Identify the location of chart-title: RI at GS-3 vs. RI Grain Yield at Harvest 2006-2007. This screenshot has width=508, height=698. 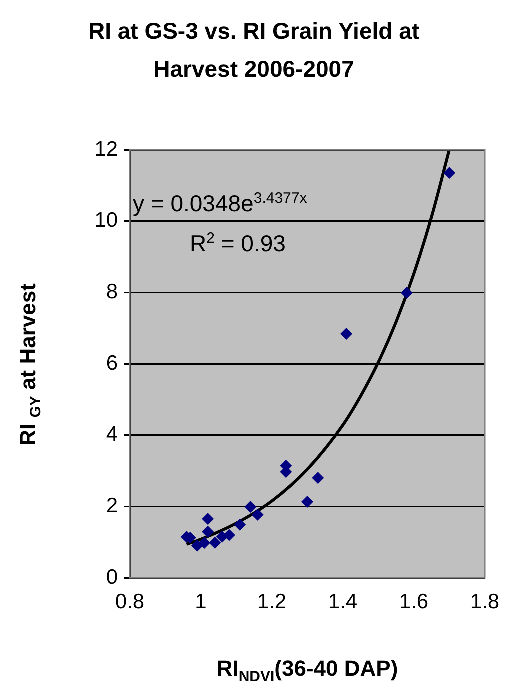
(254, 50).